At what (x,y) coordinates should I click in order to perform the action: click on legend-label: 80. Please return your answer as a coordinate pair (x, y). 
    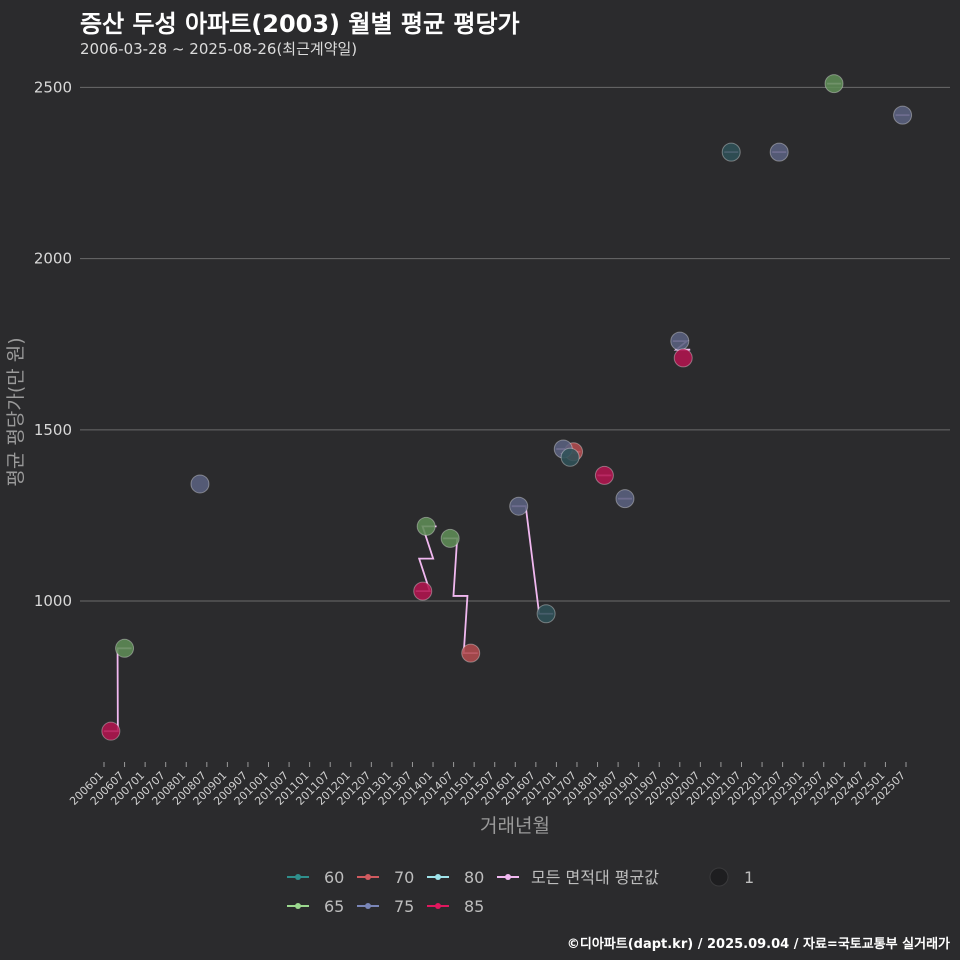
    Looking at the image, I should click on (474, 877).